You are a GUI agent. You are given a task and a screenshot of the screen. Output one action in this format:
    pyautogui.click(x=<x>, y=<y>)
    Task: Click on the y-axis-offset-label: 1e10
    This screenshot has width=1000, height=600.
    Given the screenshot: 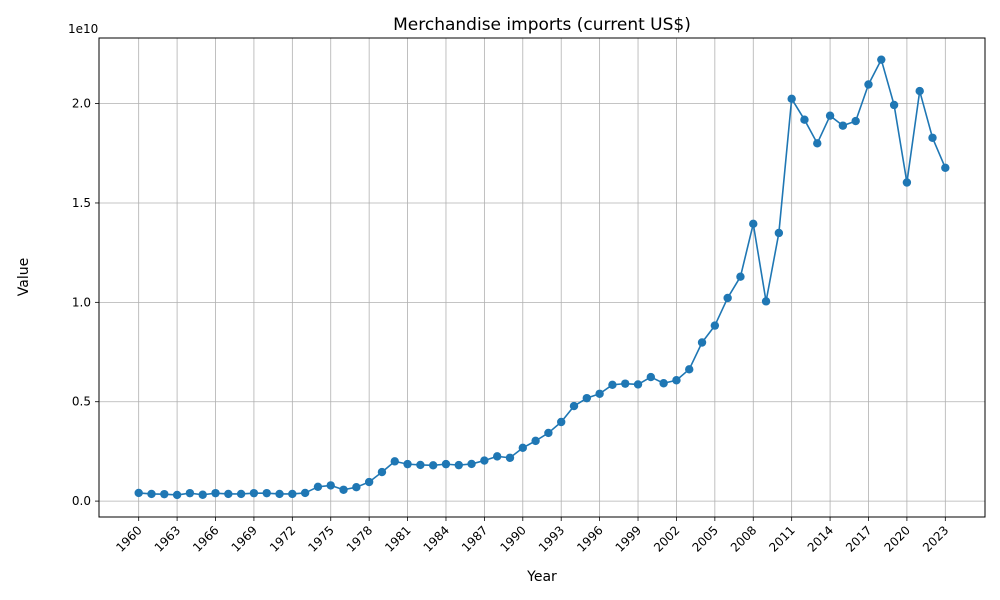 What is the action you would take?
    pyautogui.click(x=83, y=29)
    